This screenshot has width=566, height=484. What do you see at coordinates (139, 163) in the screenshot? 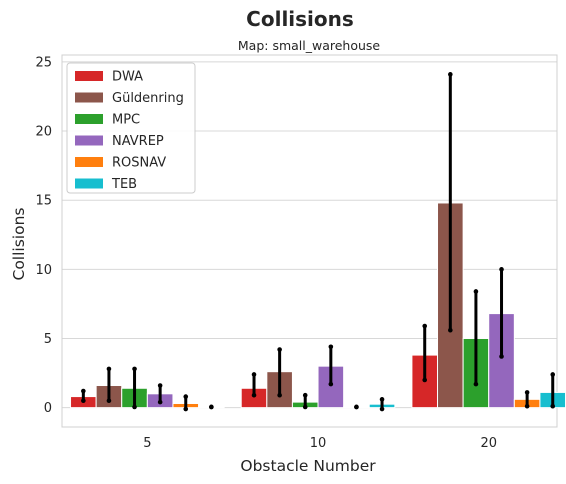
I see `legend-label: ROSNAV` at bounding box center [139, 163].